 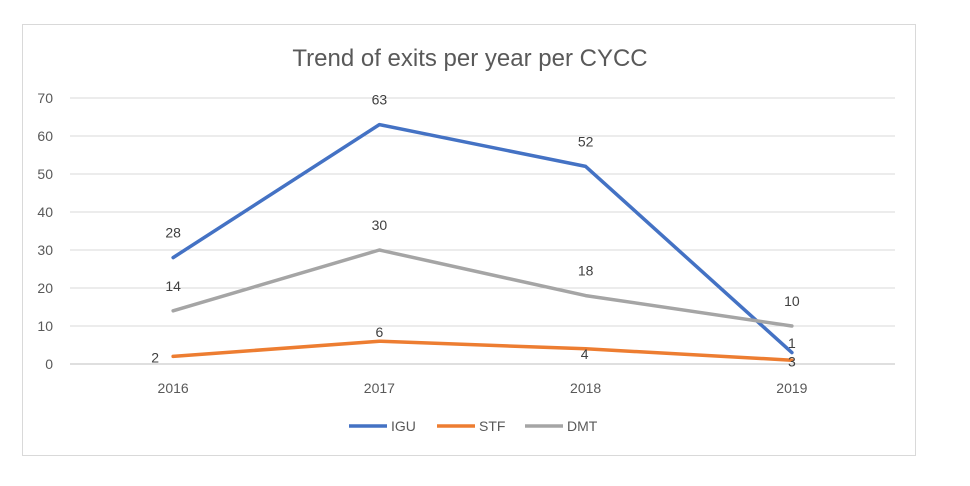 What do you see at coordinates (45, 212) in the screenshot?
I see `y-tick-label: 40` at bounding box center [45, 212].